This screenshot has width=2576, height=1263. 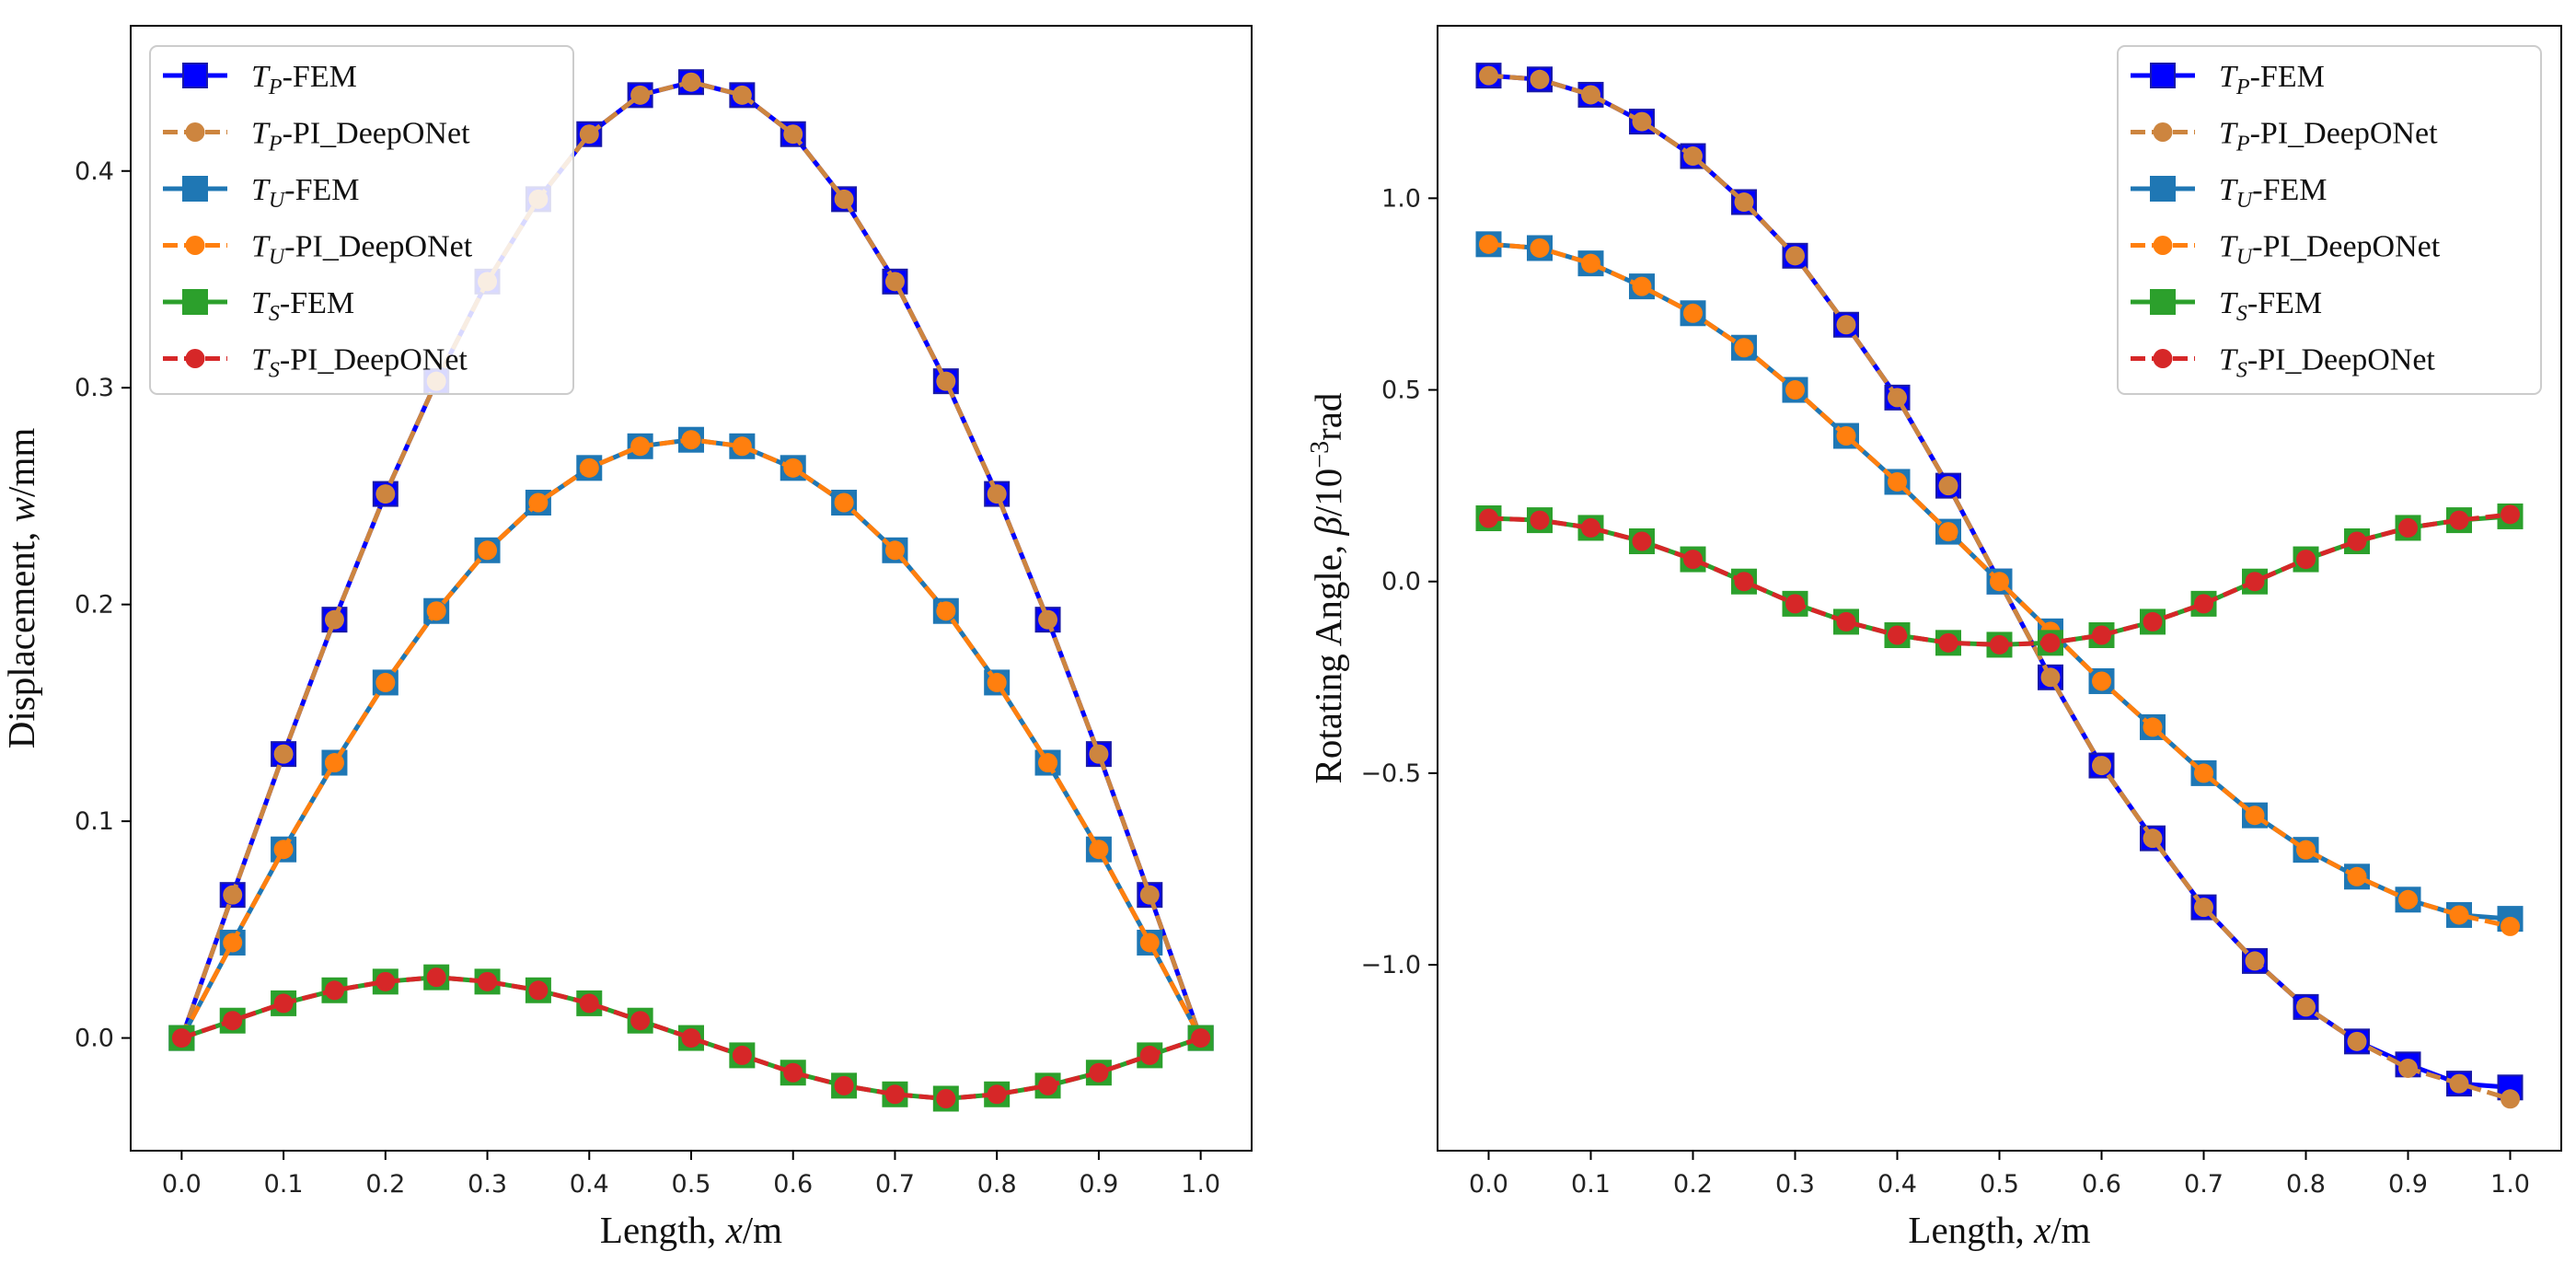 I want to click on y-tick-label: 1.0, so click(x=1401, y=198).